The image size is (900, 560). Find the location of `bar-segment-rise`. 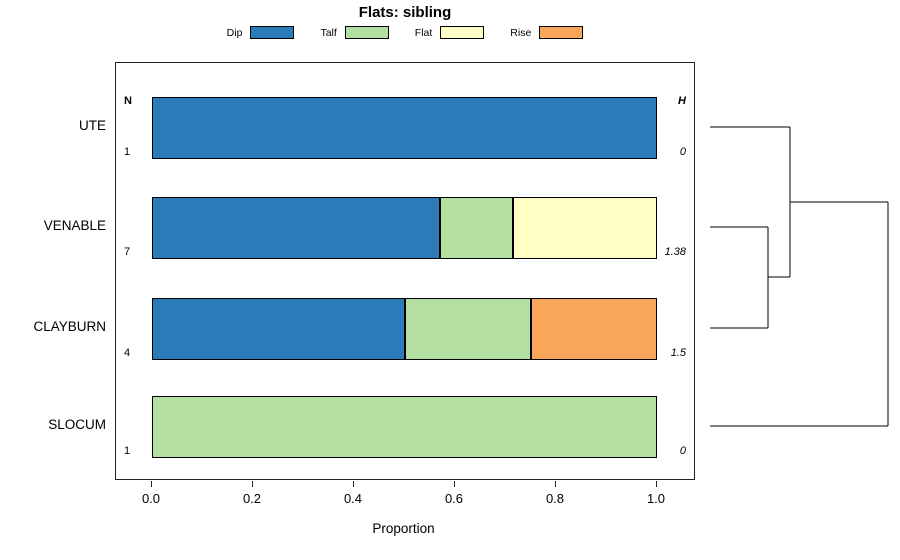

bar-segment-rise is located at coordinates (593, 329).